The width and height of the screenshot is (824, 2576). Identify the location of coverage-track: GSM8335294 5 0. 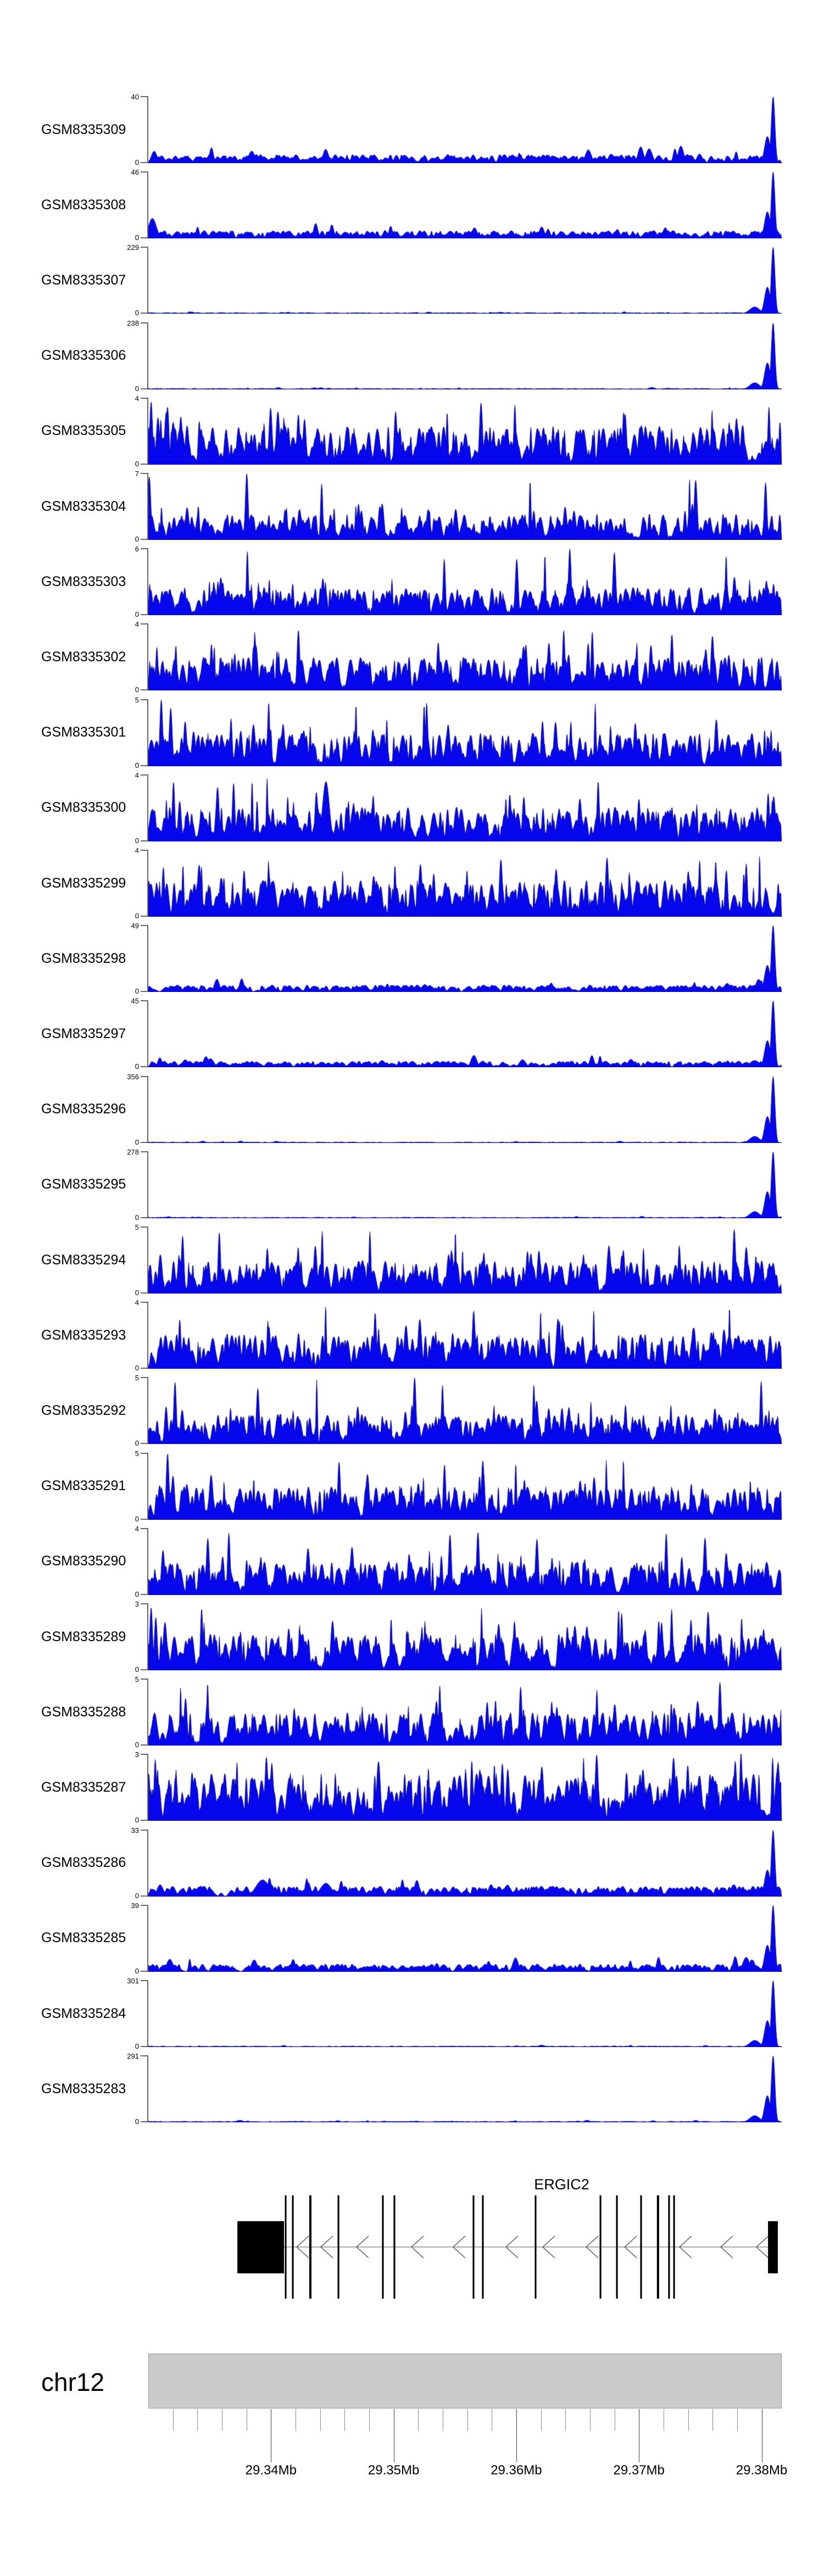
(412, 1260).